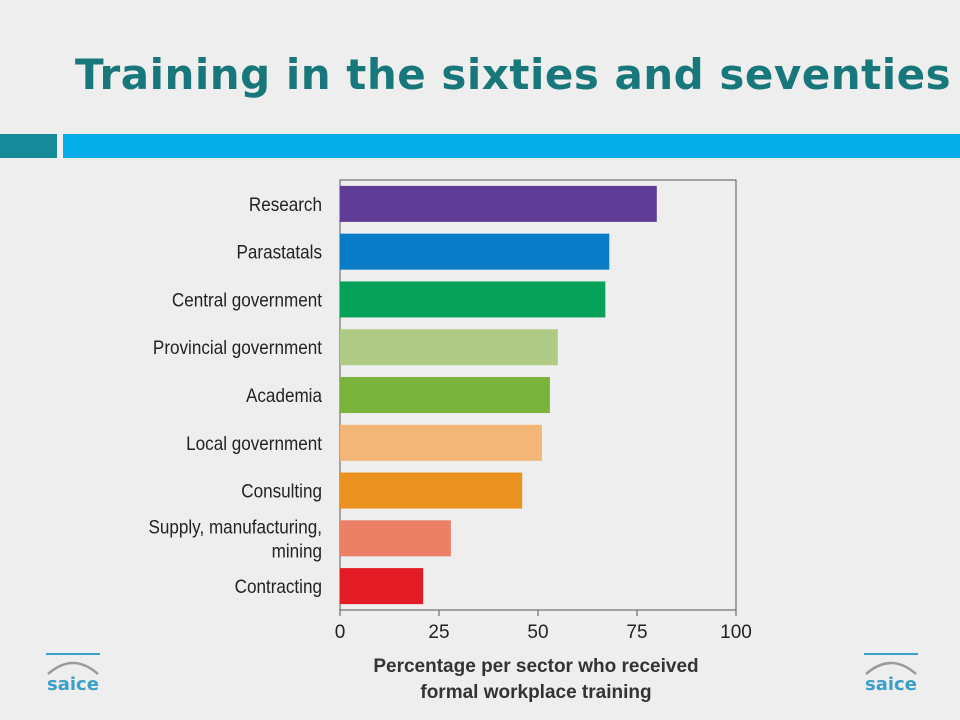  I want to click on x-tick-label: 75, so click(636, 632).